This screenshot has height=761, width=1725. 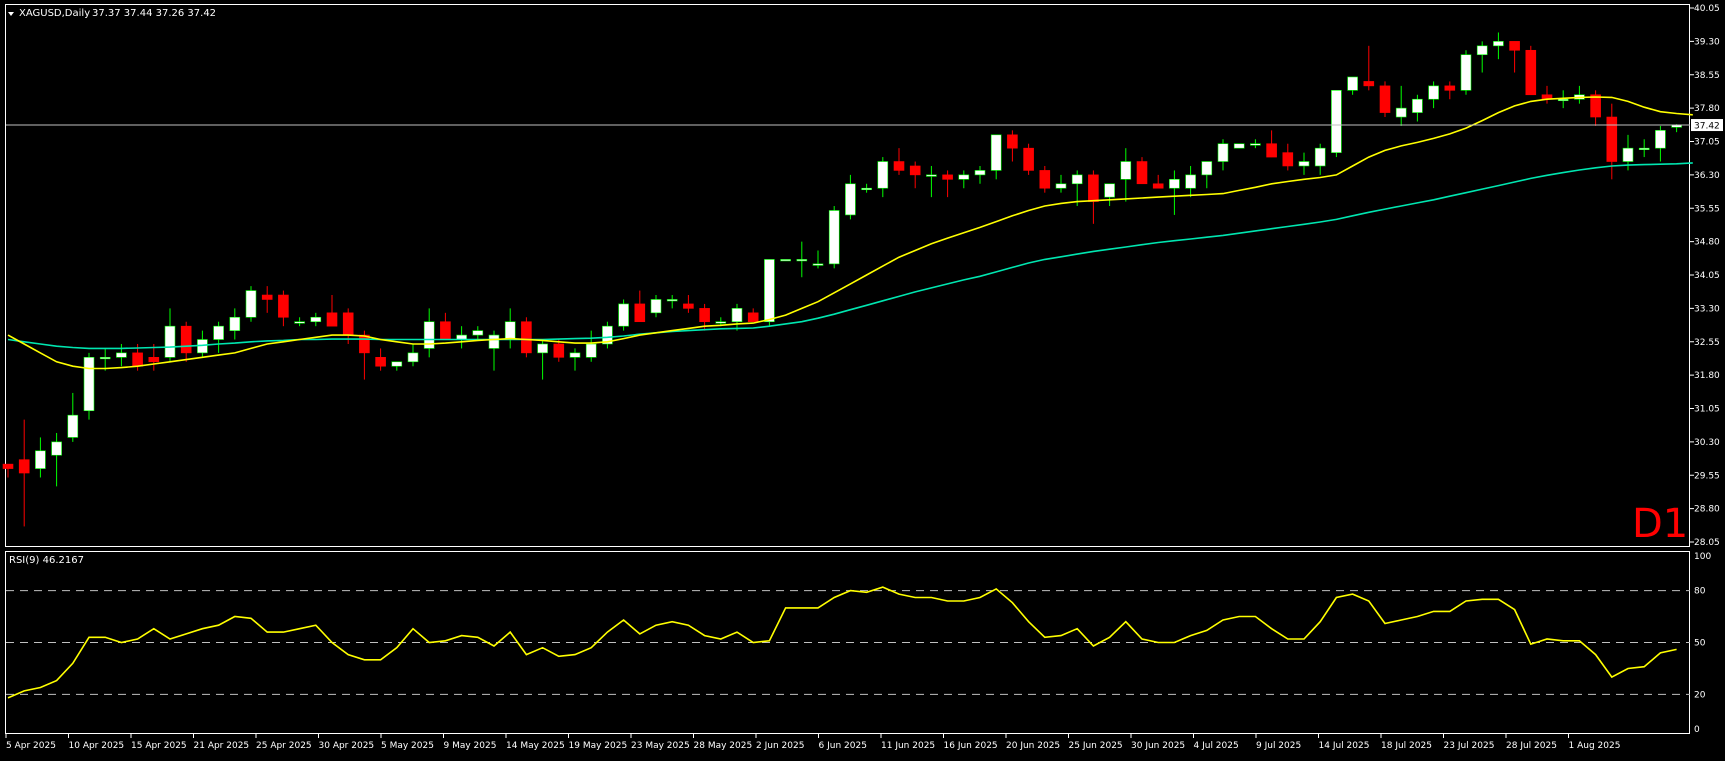 I want to click on date-tick-label: 14 May 2025, so click(x=535, y=746).